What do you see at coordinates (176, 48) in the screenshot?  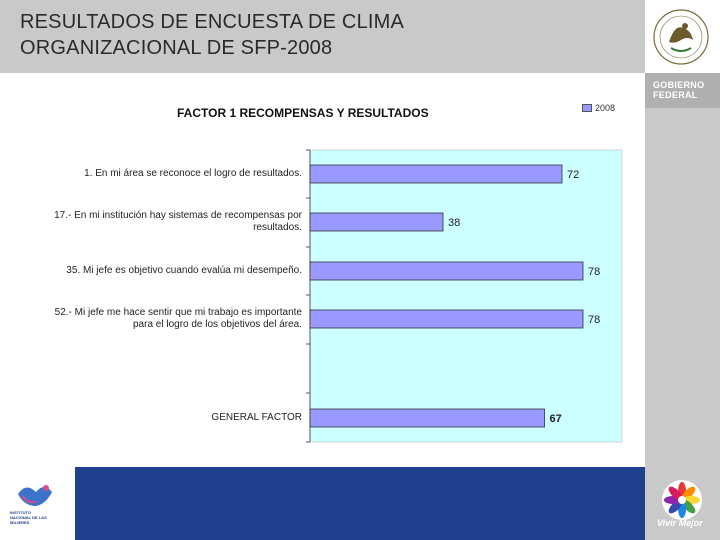 I see `title-line-2: ORGANIZACIONAL DE SFP-2008` at bounding box center [176, 48].